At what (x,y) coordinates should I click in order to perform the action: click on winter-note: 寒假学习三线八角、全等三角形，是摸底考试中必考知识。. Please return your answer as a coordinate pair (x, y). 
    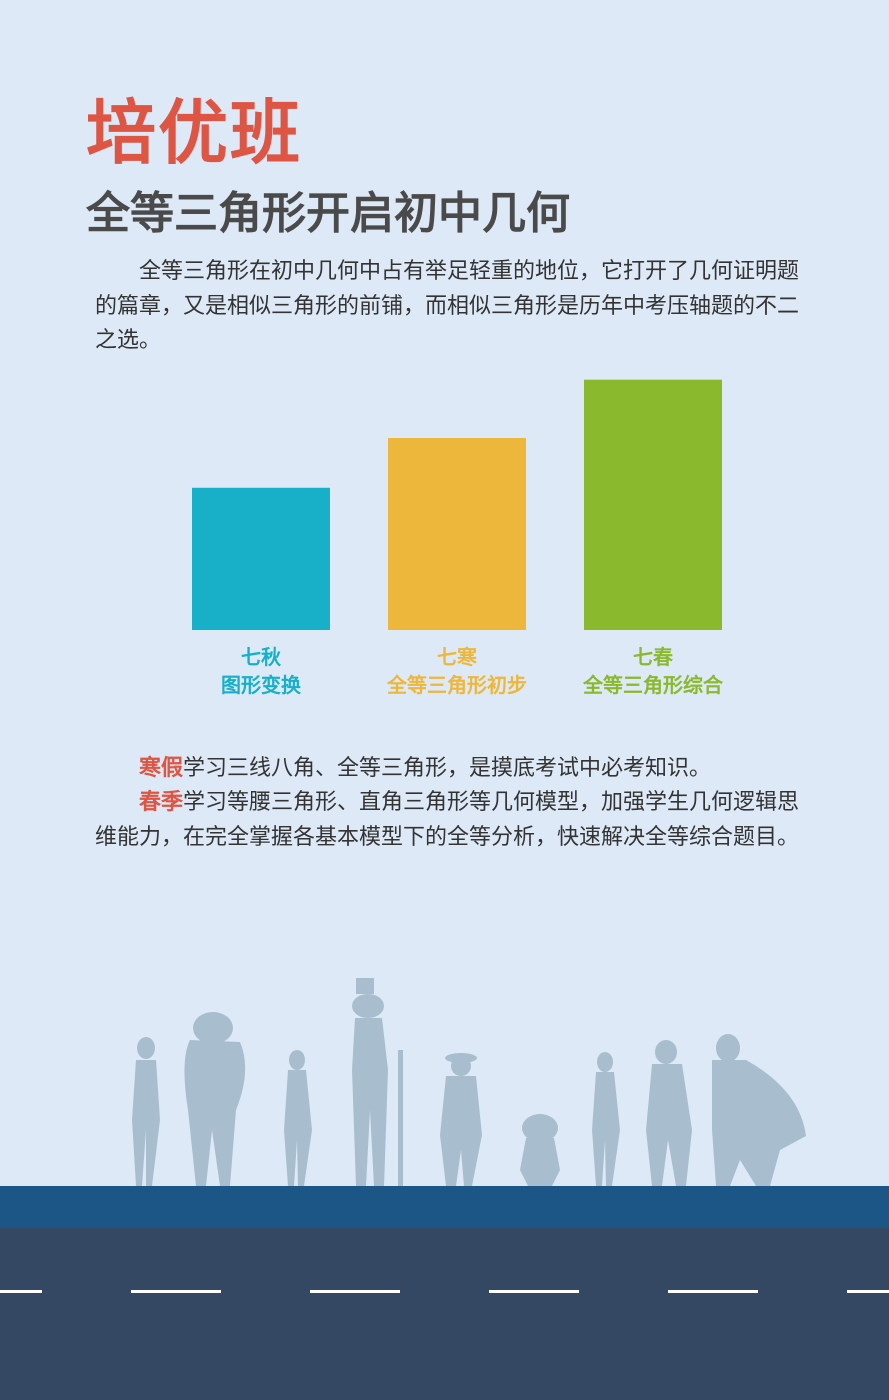
    Looking at the image, I should click on (453, 769).